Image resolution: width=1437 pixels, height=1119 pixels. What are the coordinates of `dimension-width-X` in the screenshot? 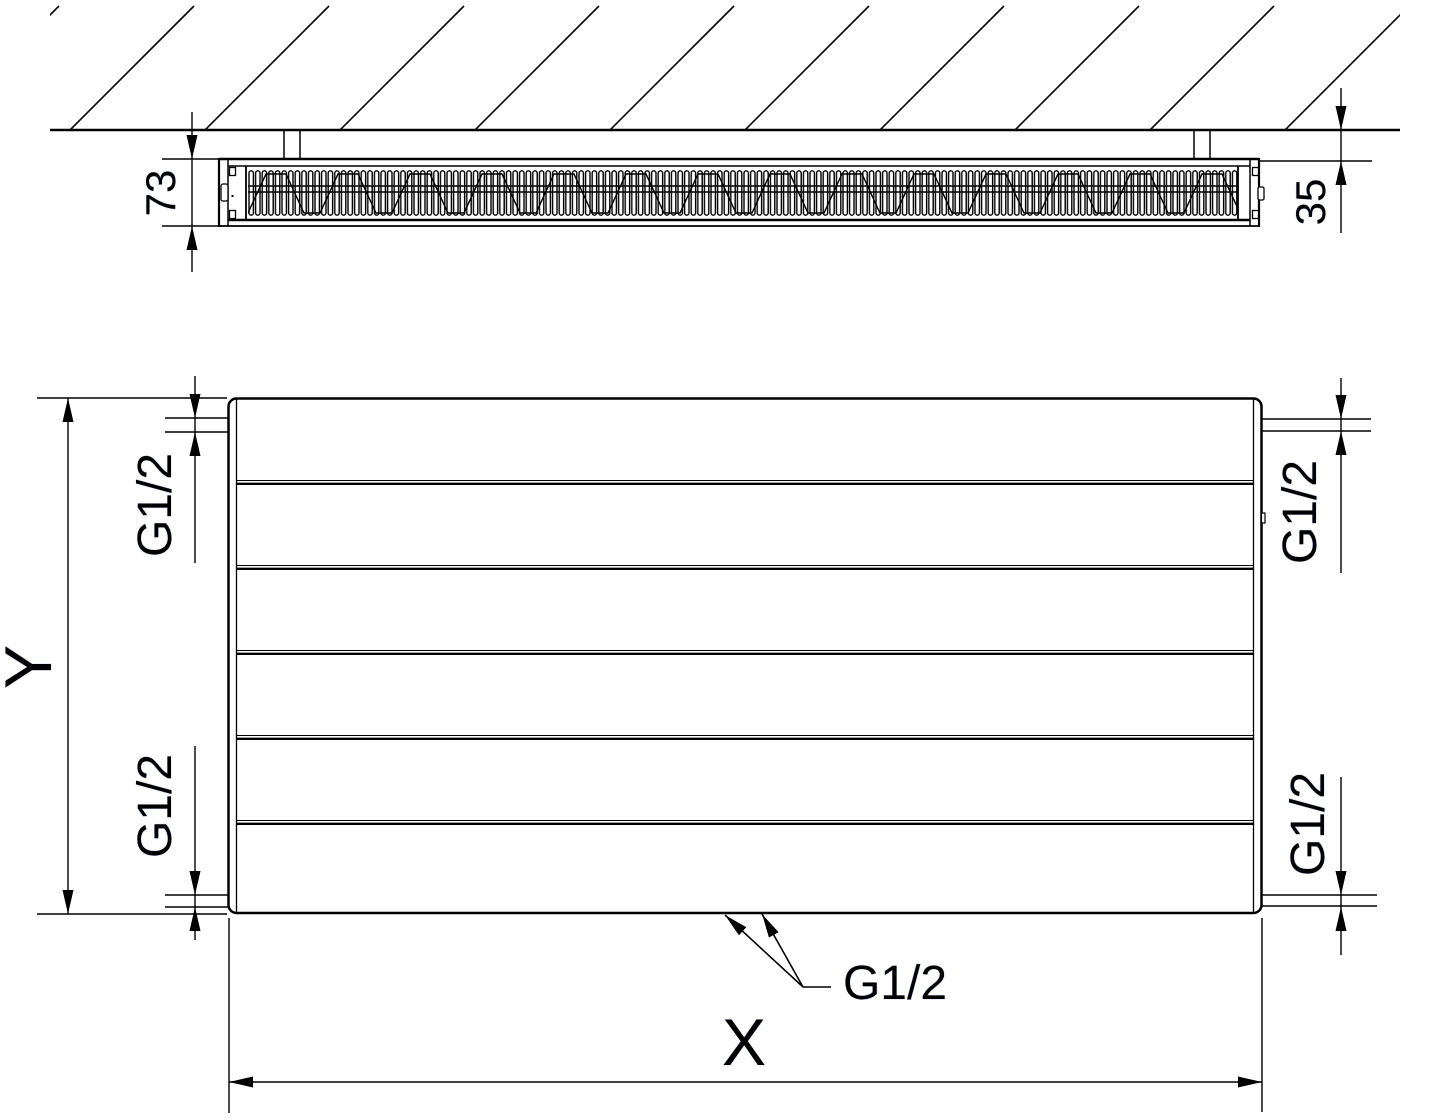 It's located at (745, 1015).